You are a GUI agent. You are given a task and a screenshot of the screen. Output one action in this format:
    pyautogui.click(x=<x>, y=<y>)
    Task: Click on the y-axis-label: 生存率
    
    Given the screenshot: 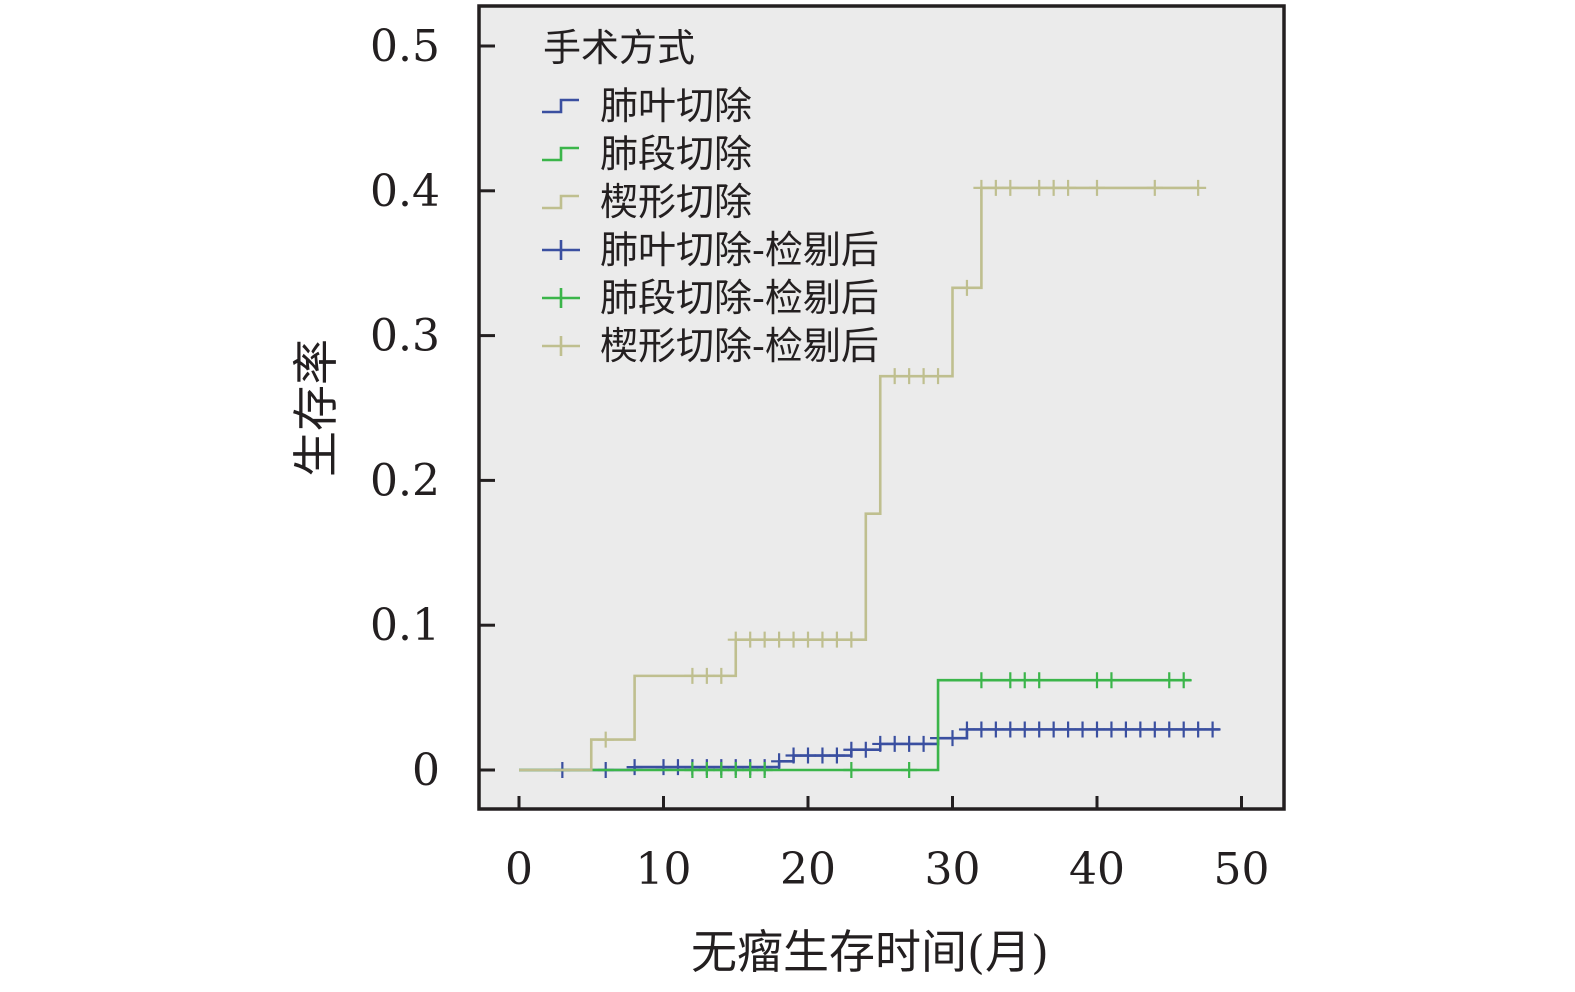 What is the action you would take?
    pyautogui.click(x=316, y=408)
    